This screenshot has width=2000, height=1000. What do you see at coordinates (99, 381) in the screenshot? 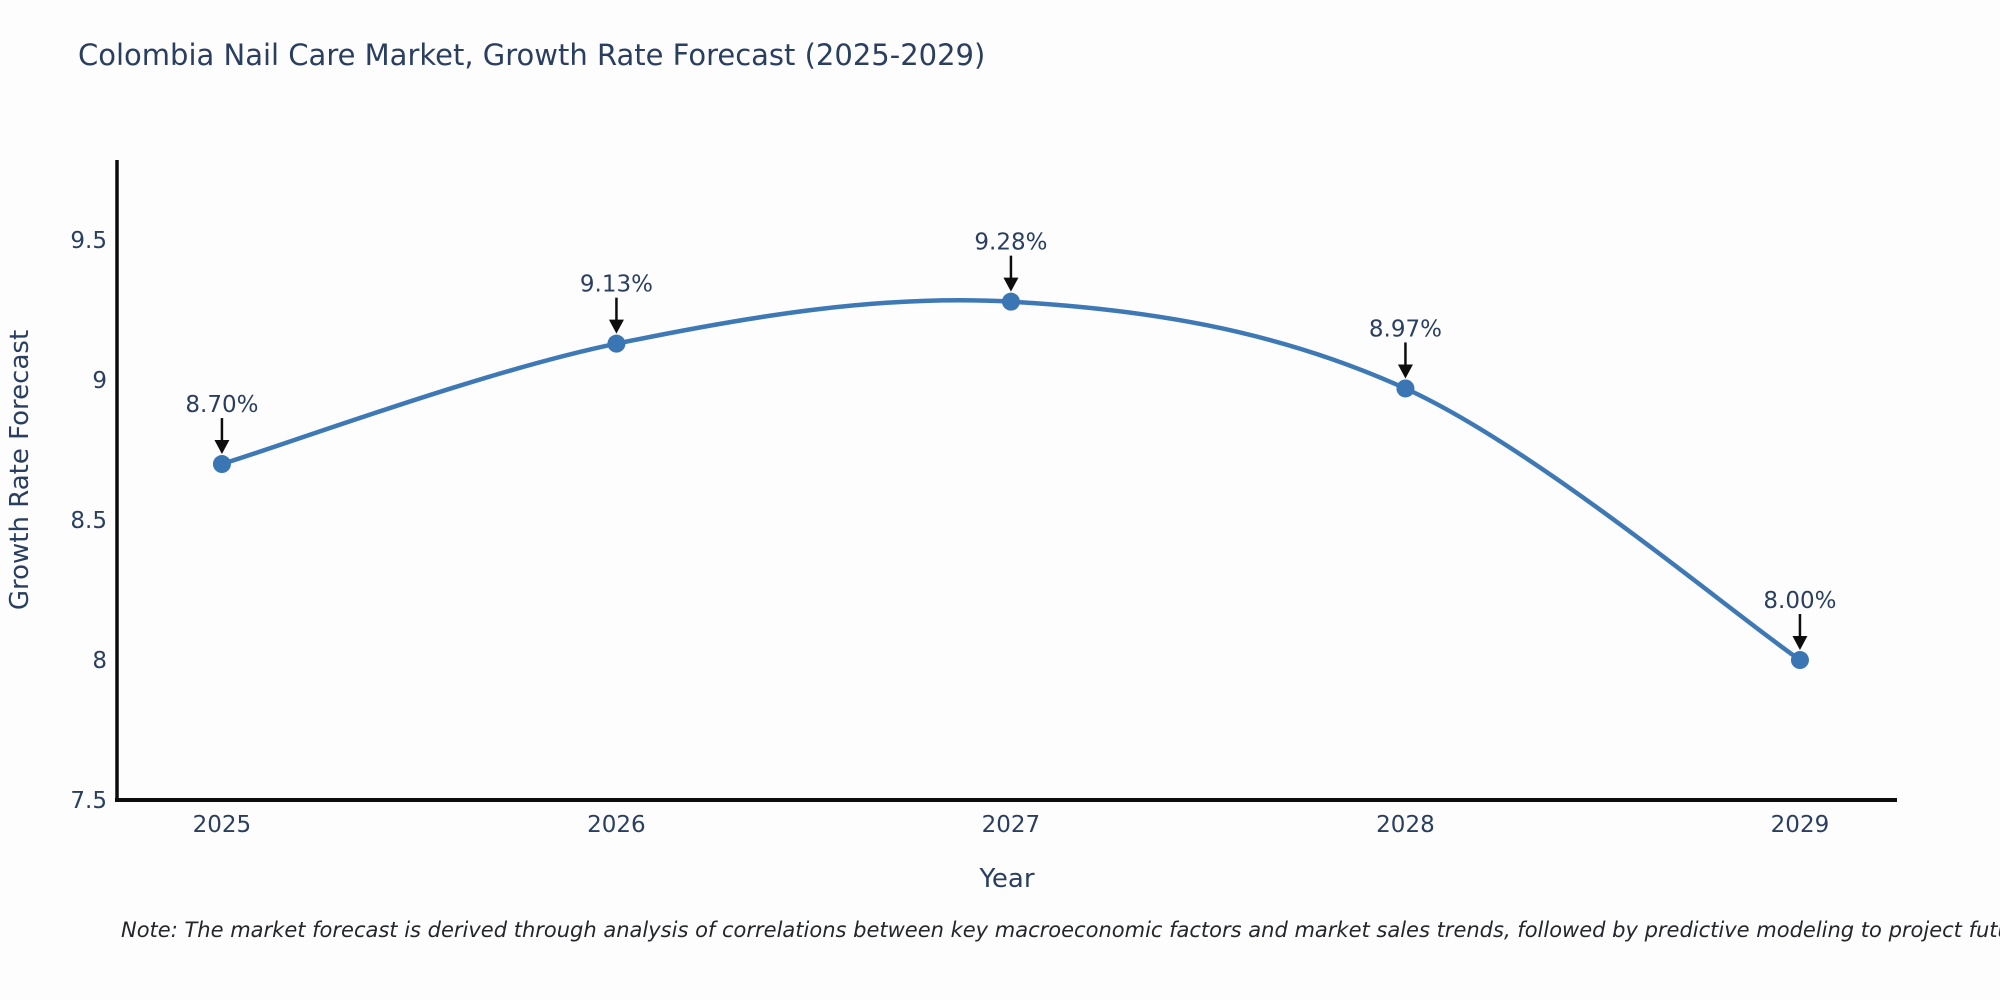
I see `y-tick-label: 9` at bounding box center [99, 381].